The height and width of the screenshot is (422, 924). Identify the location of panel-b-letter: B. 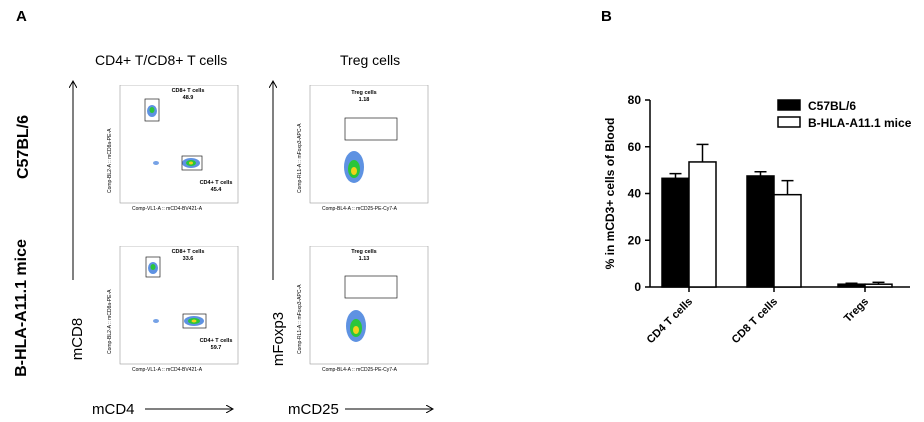
(606, 16).